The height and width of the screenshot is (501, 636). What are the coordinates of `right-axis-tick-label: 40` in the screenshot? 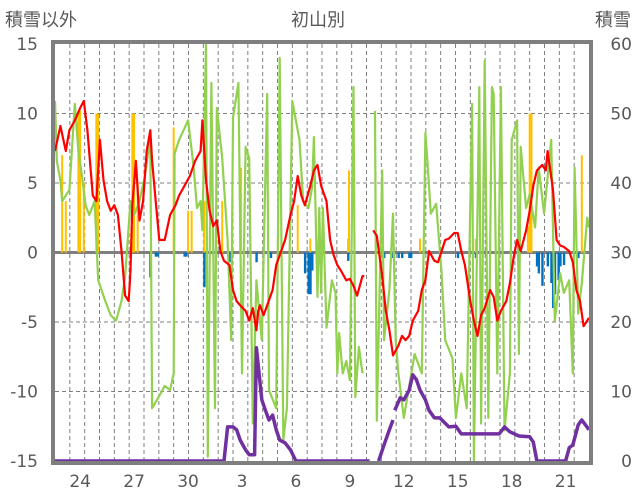 It's located at (621, 184).